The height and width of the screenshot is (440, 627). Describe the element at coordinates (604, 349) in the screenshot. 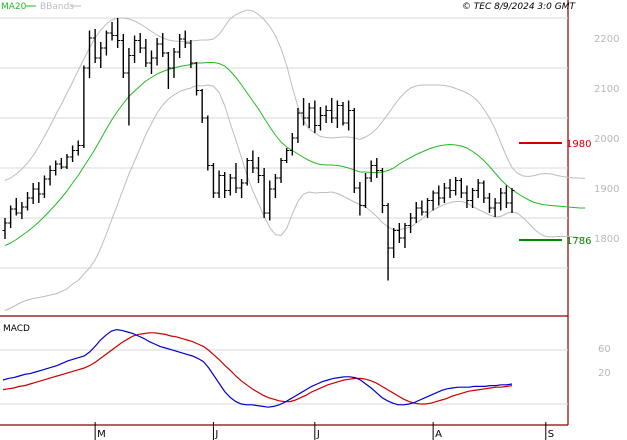

I see `macd-tick-label: 60` at that location.